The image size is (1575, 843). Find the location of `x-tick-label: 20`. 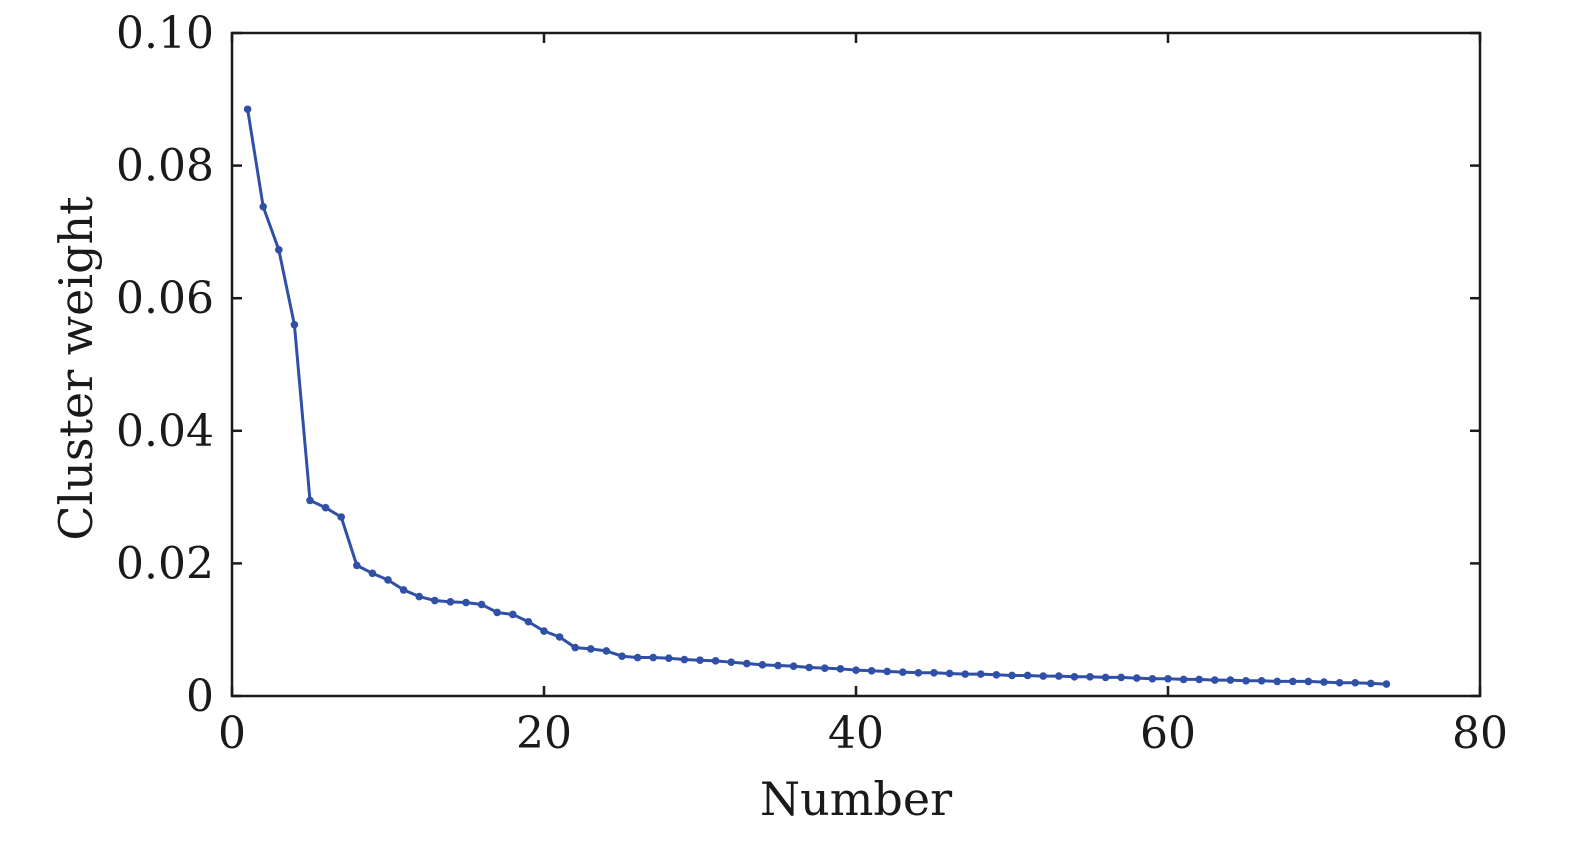

x-tick-label: 20 is located at coordinates (544, 733).